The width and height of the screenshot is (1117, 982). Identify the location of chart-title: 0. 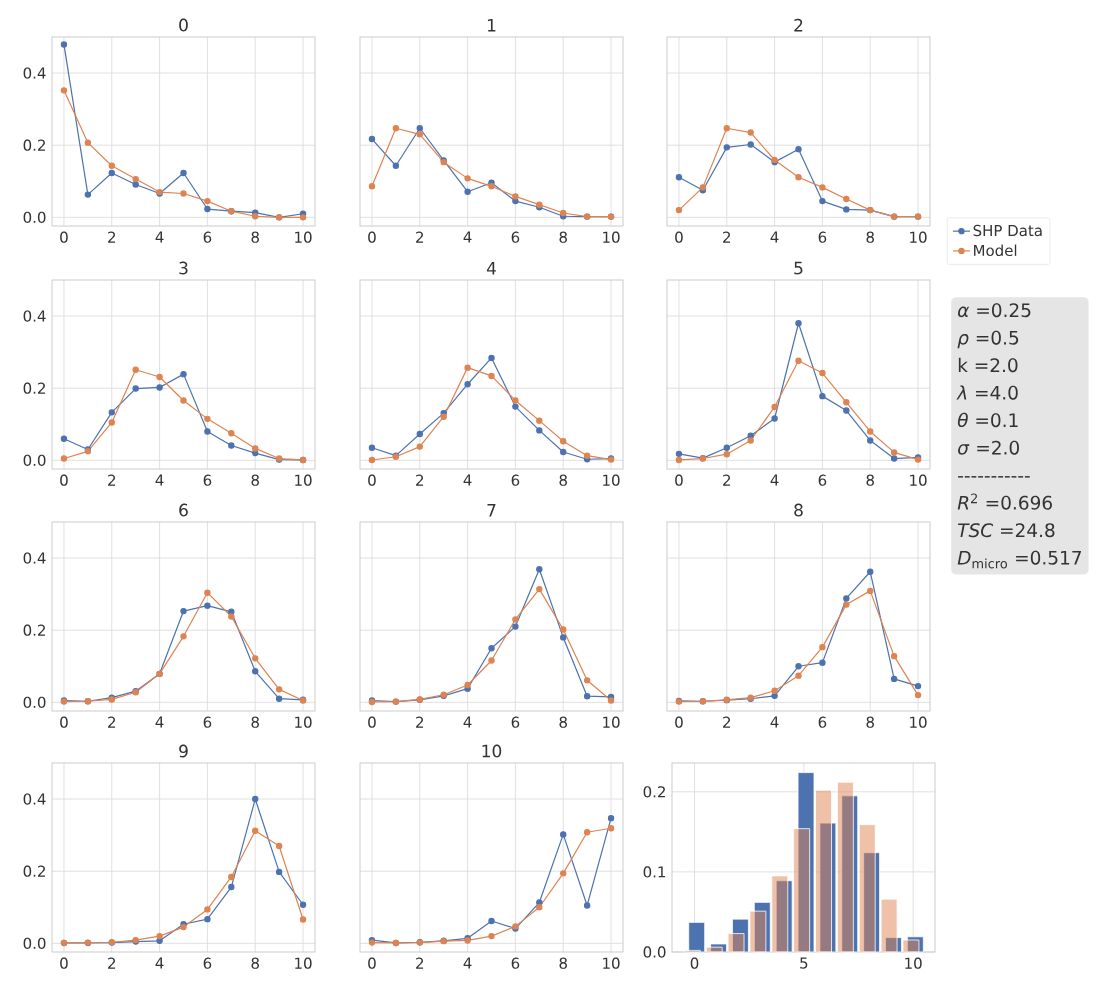
(183, 25).